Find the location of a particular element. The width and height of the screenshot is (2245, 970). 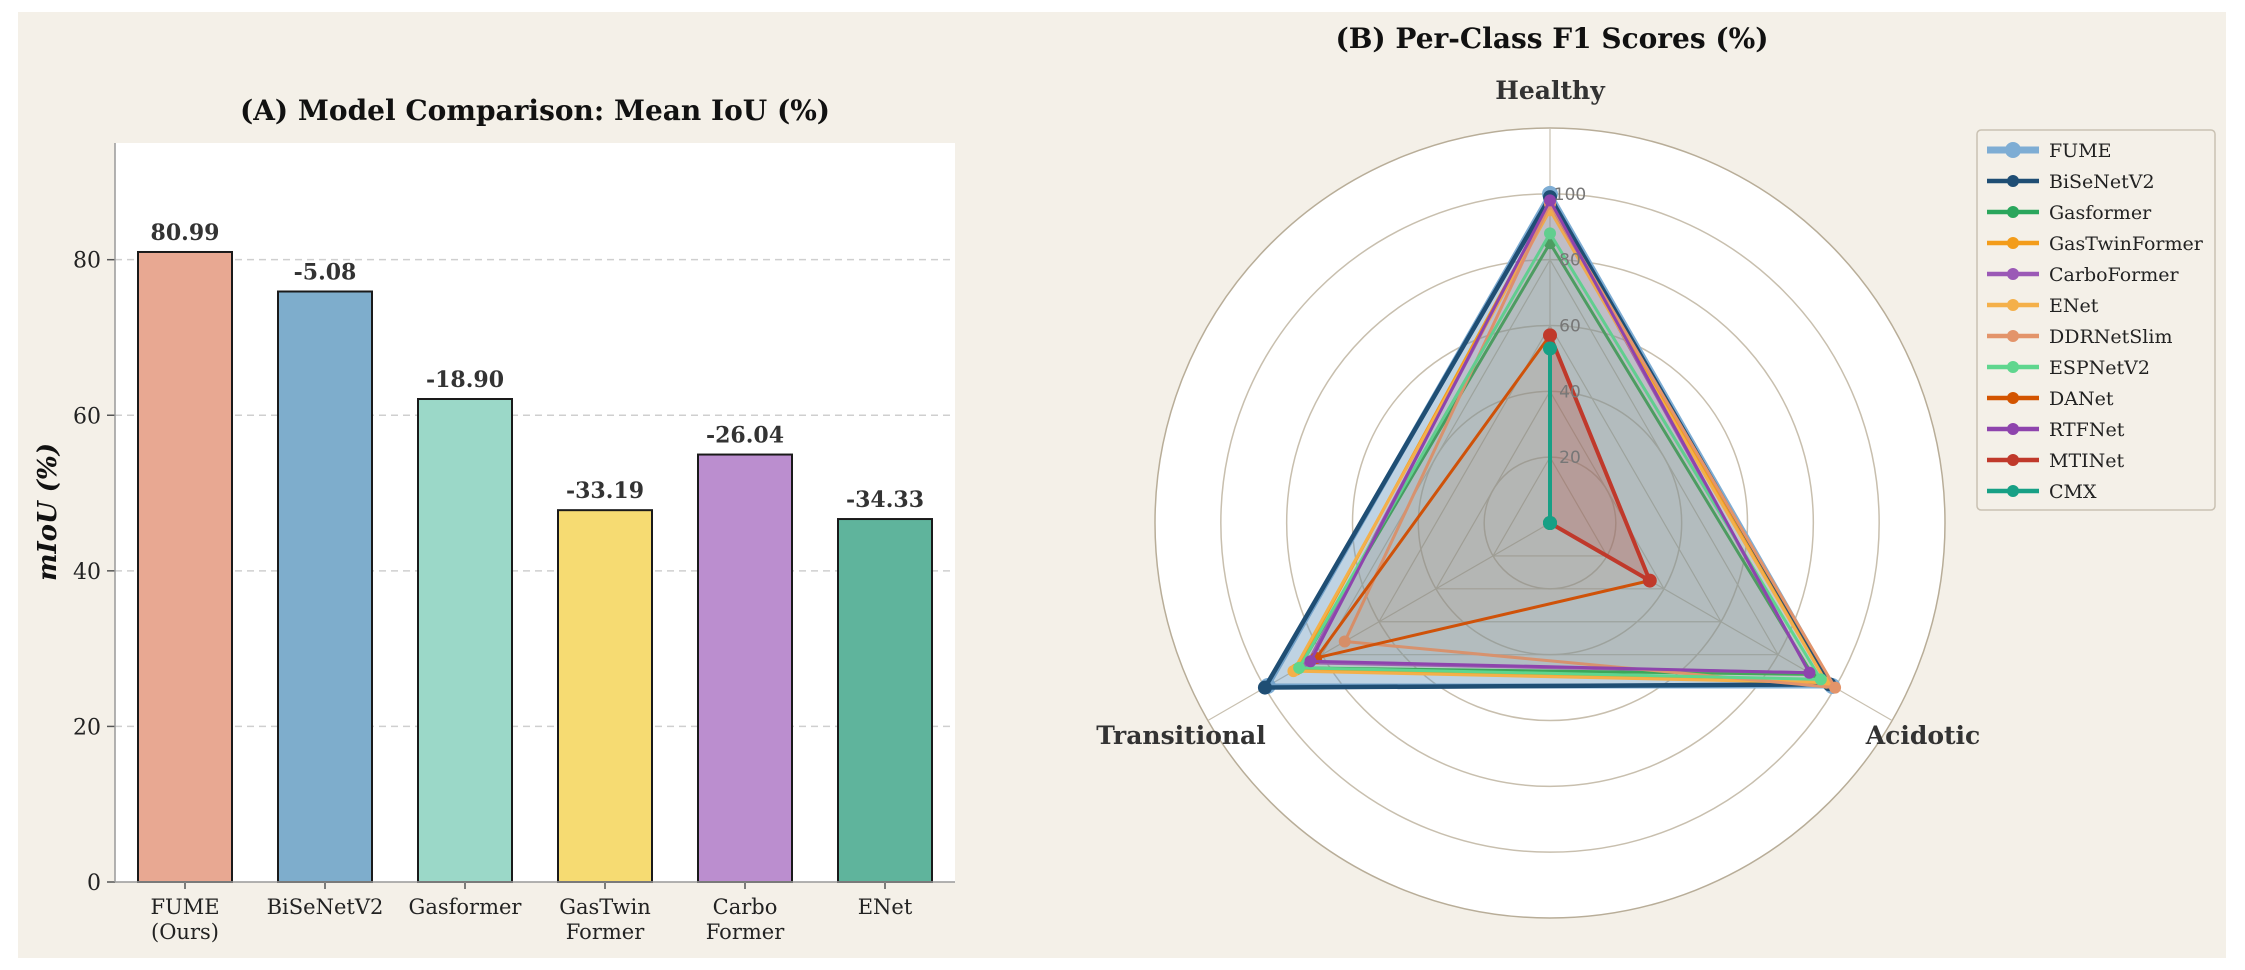

legend-label: DDRNetSlim is located at coordinates (2110, 337).